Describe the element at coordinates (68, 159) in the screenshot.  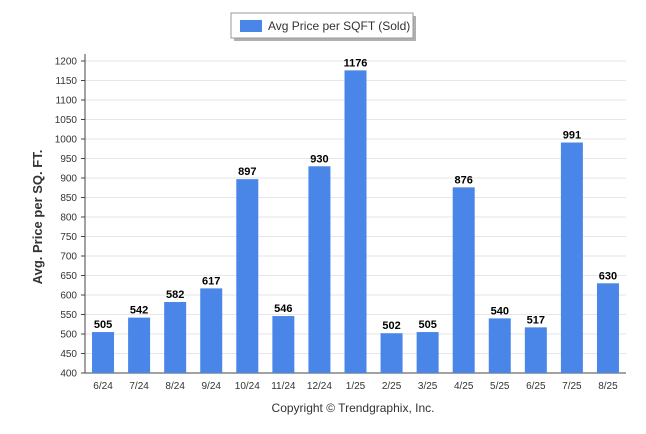
I see `y-tick-label: 950` at that location.